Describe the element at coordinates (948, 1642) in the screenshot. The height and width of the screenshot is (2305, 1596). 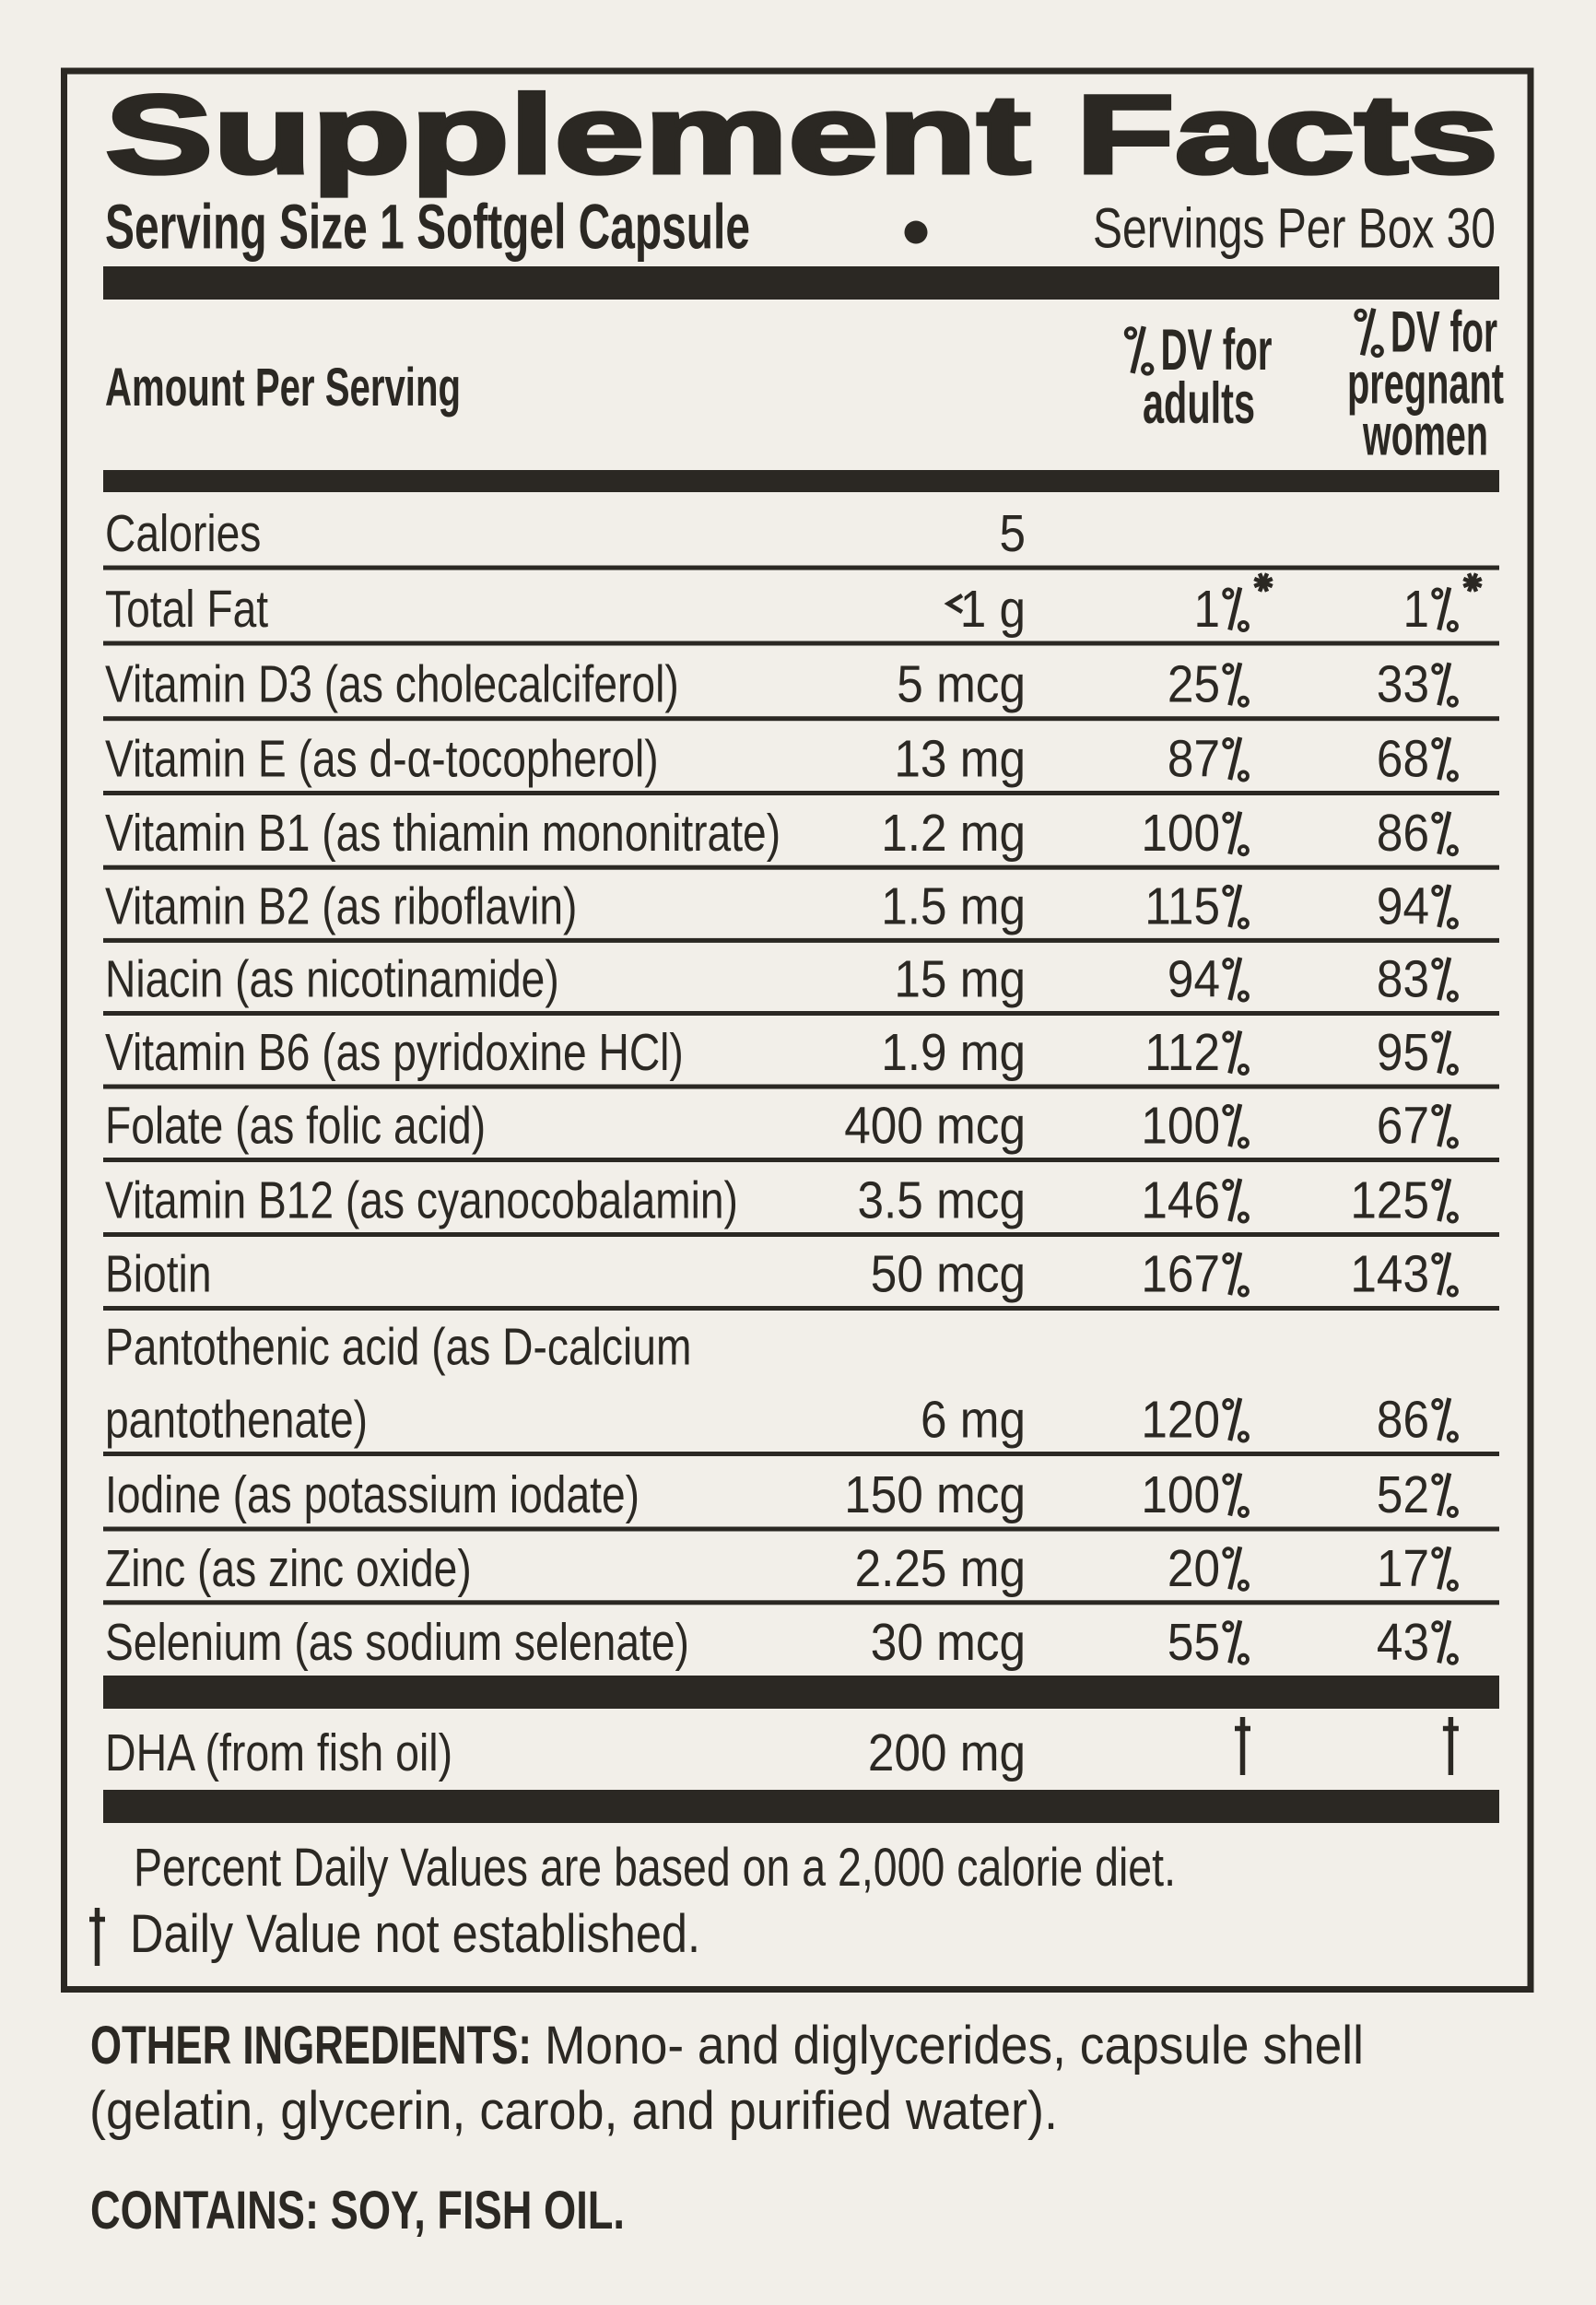
I see `svg-text: 30 mcg` at that location.